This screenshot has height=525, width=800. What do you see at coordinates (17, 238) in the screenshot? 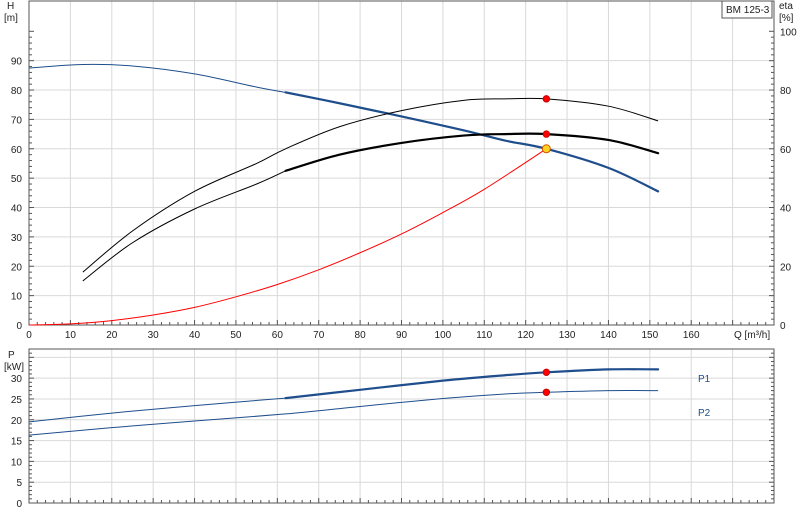
I see `y-tick-label: 30` at bounding box center [17, 238].